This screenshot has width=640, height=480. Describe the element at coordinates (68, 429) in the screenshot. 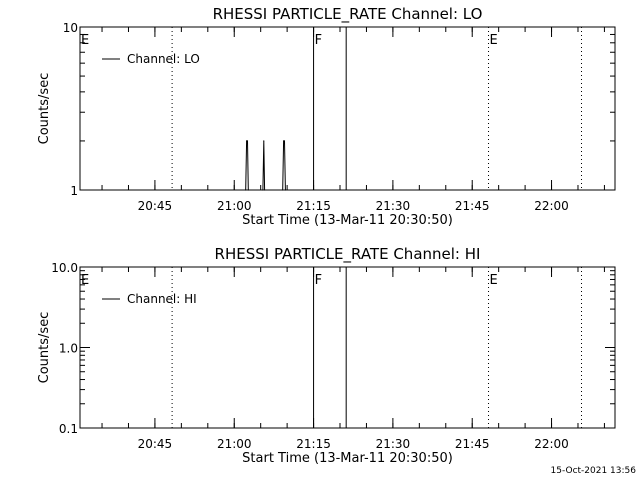

I see `y-tick-label: 0.1` at that location.